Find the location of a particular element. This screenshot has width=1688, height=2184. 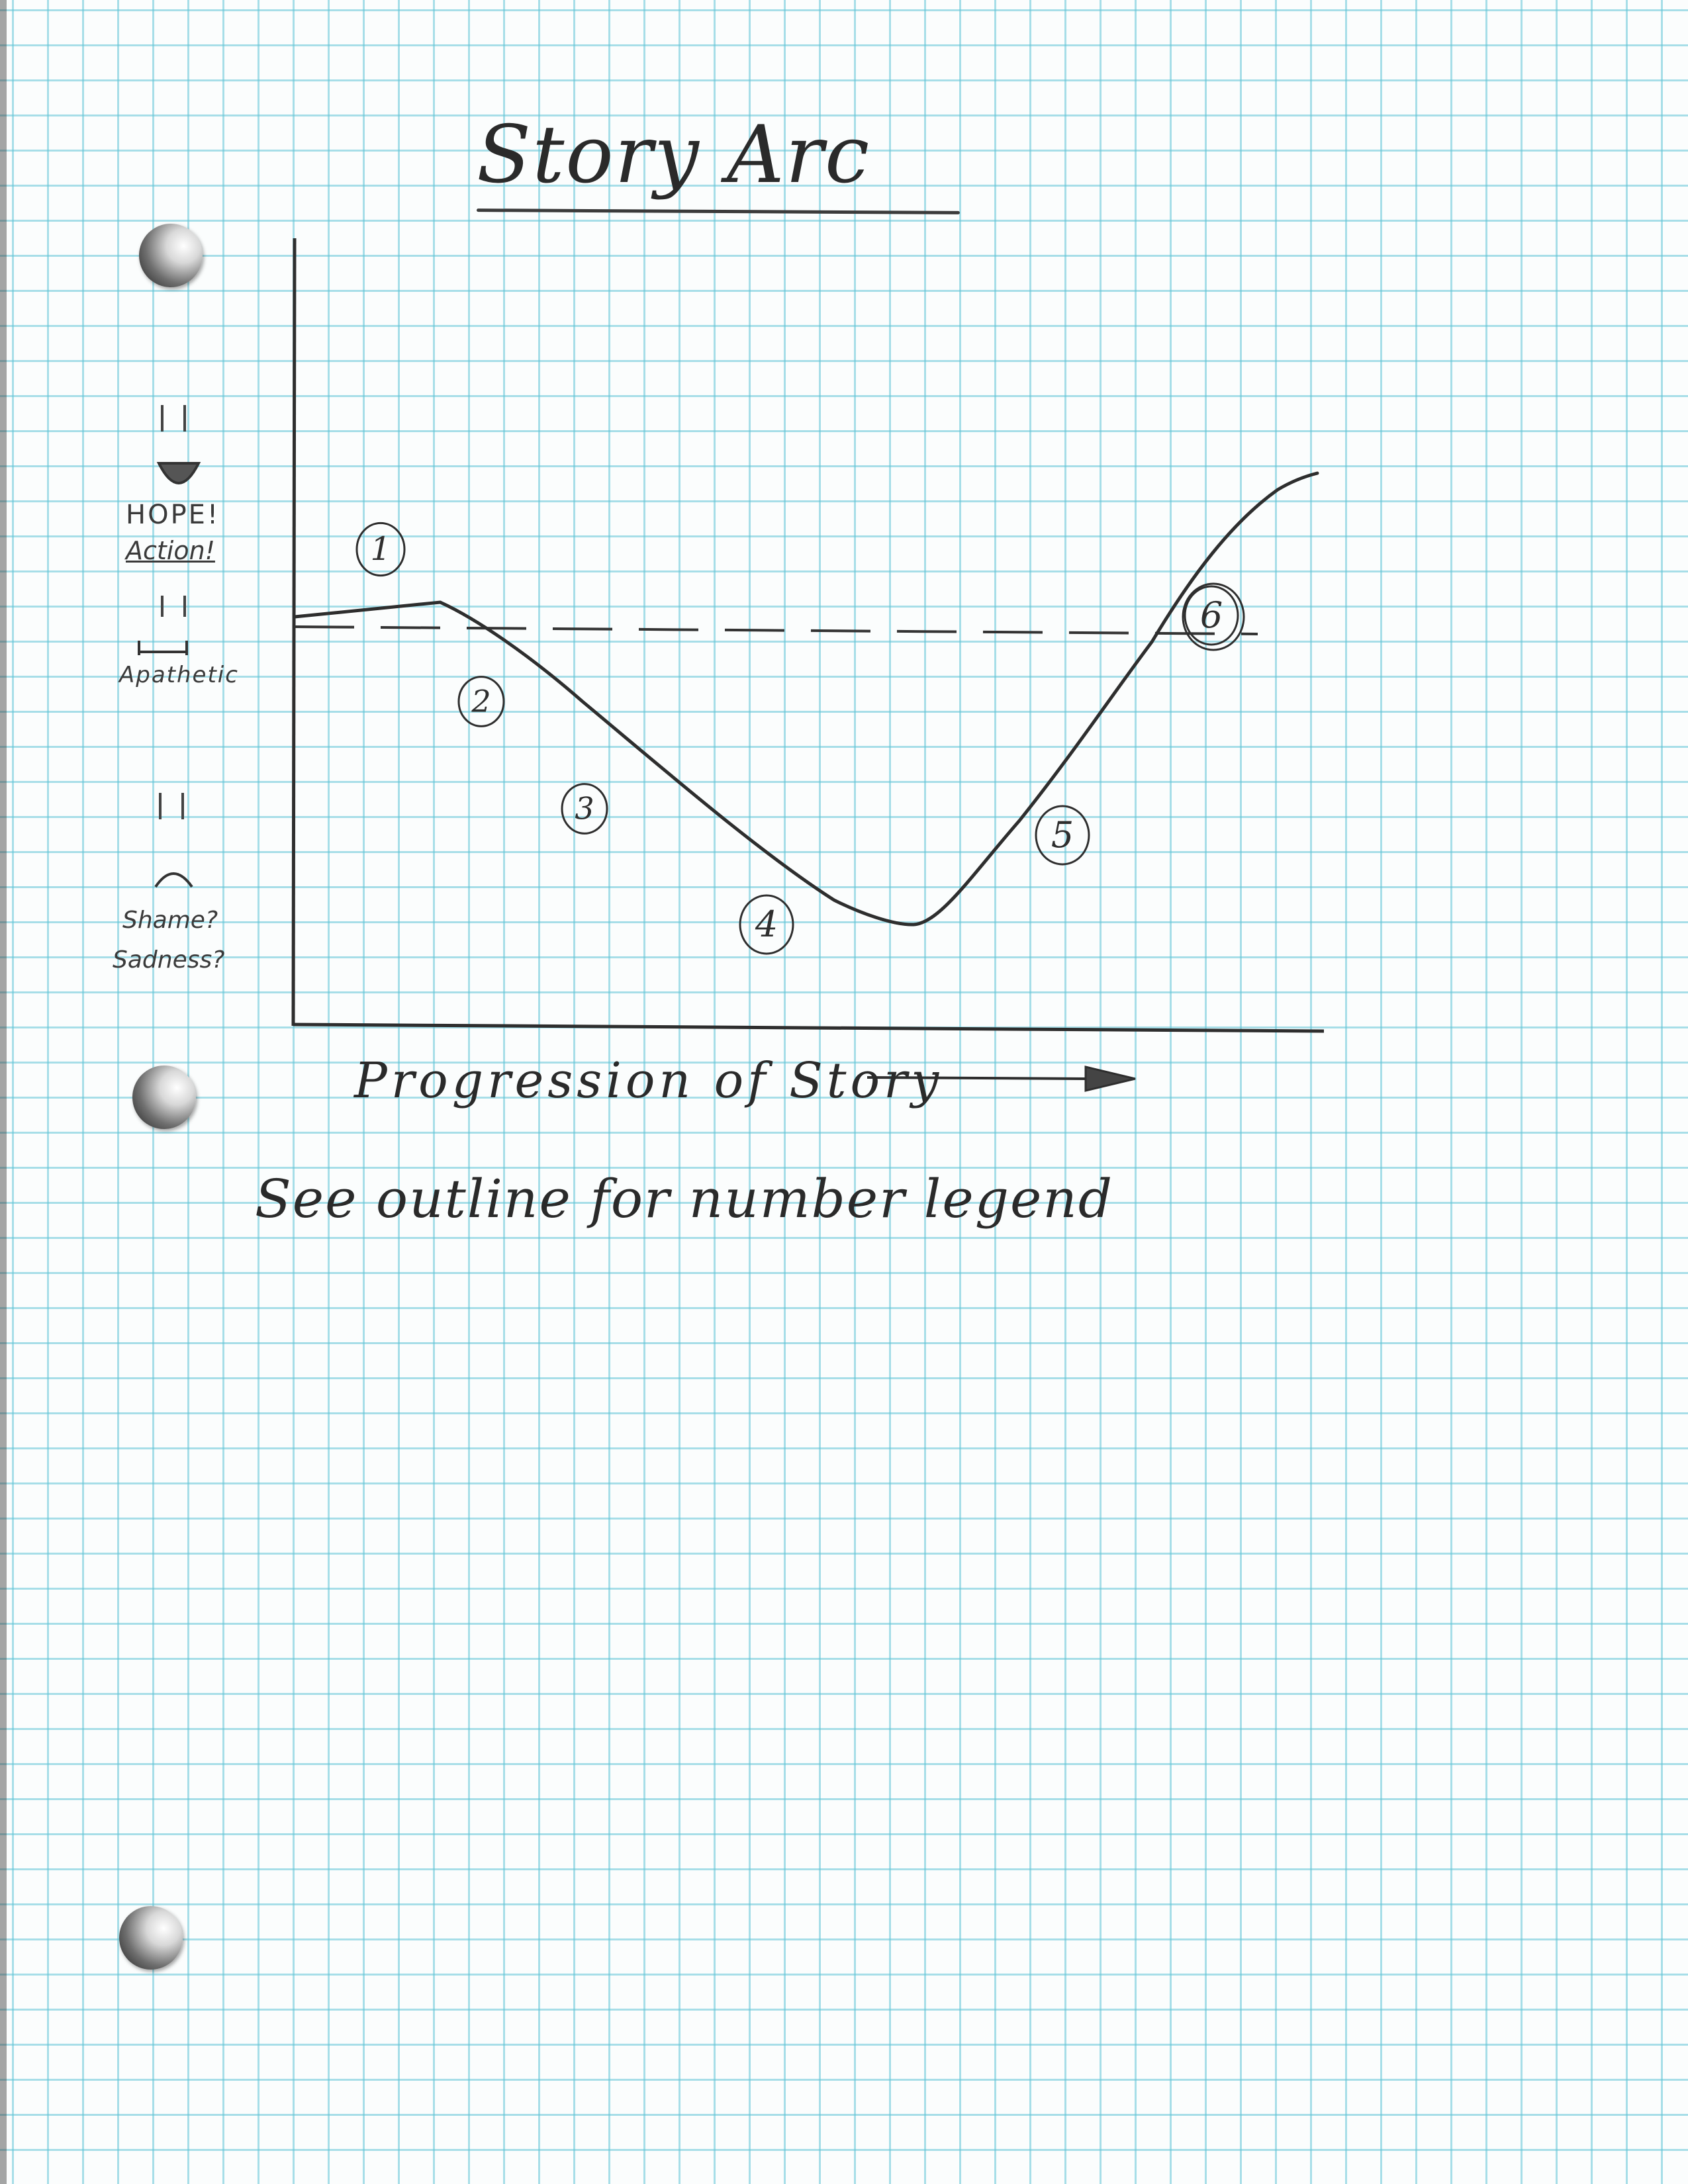

marker-label: 1 is located at coordinates (380, 549).